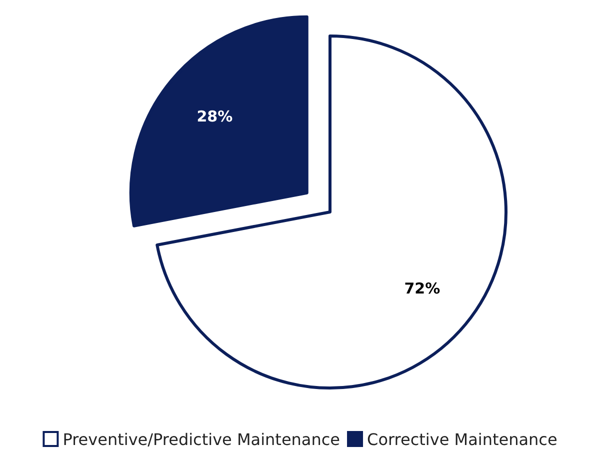 The image size is (601, 454). I want to click on legend-label: Preventive/Predictive Maintenance, so click(201, 439).